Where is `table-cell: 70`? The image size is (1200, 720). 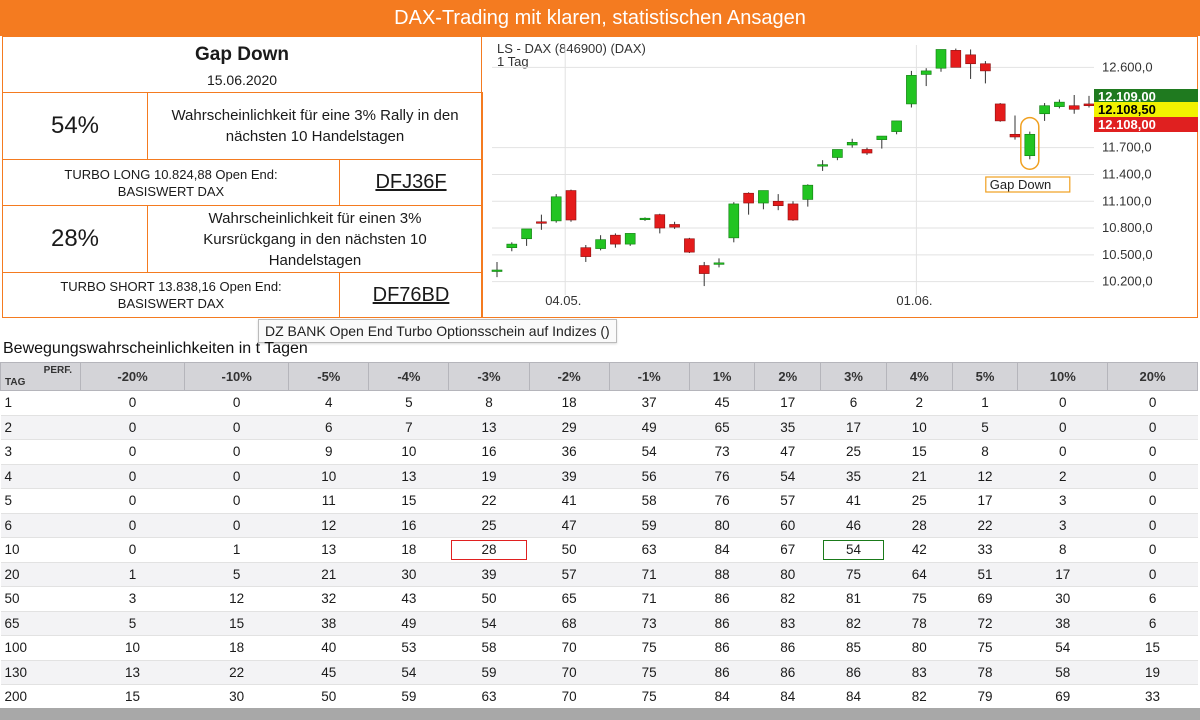
table-cell: 70 is located at coordinates (569, 648).